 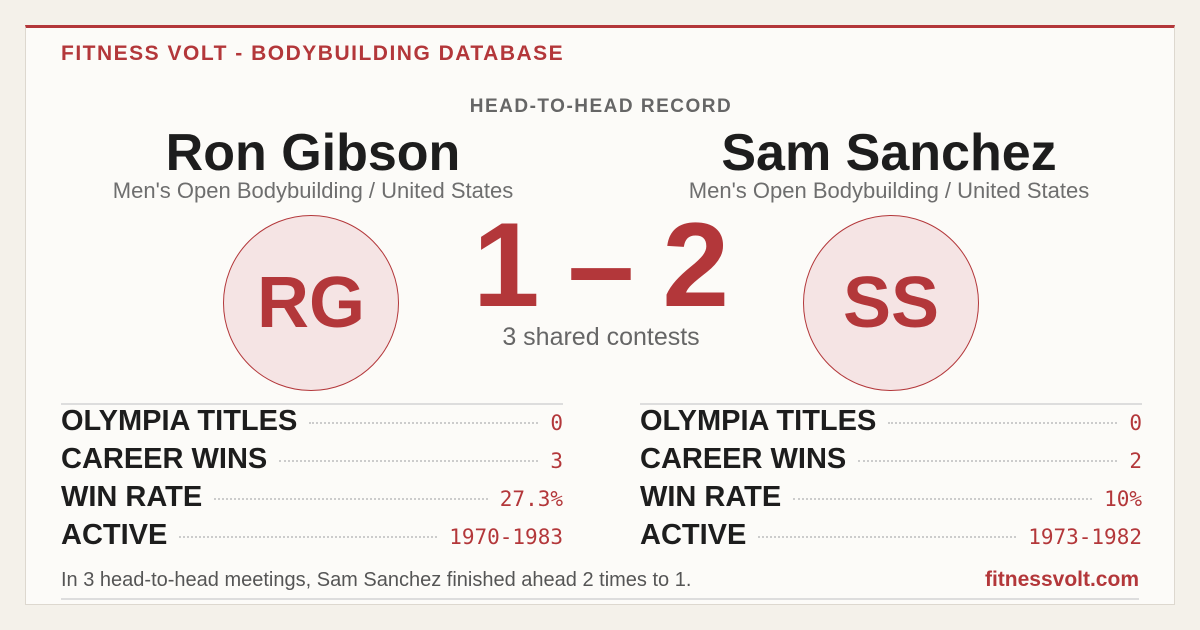 What do you see at coordinates (1085, 537) in the screenshot?
I see `stat-value: 1973-1982` at bounding box center [1085, 537].